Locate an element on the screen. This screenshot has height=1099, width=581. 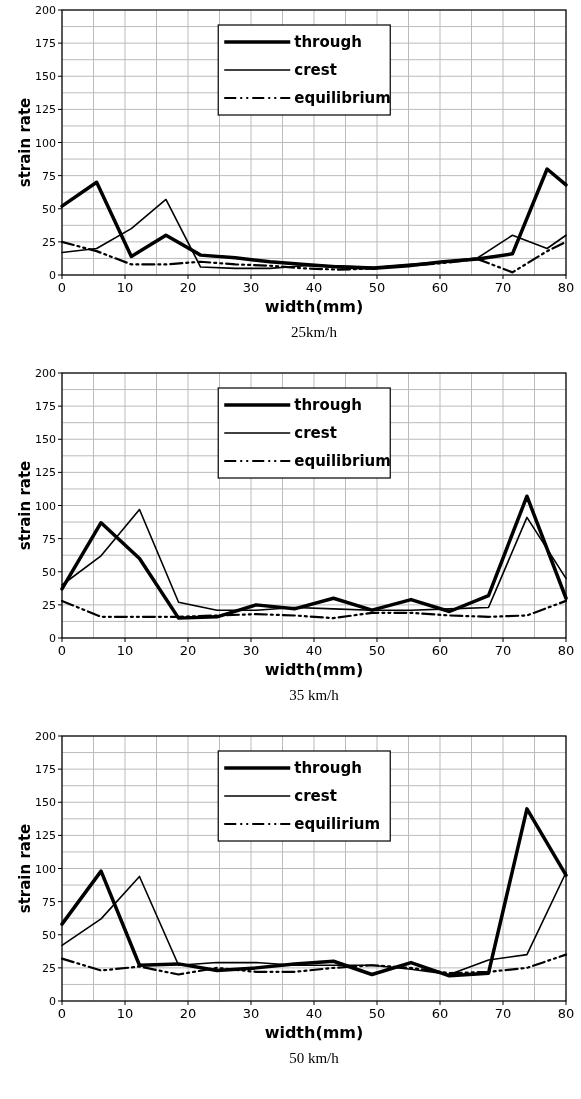
legend-label: equilirium is located at coordinates (337, 824).